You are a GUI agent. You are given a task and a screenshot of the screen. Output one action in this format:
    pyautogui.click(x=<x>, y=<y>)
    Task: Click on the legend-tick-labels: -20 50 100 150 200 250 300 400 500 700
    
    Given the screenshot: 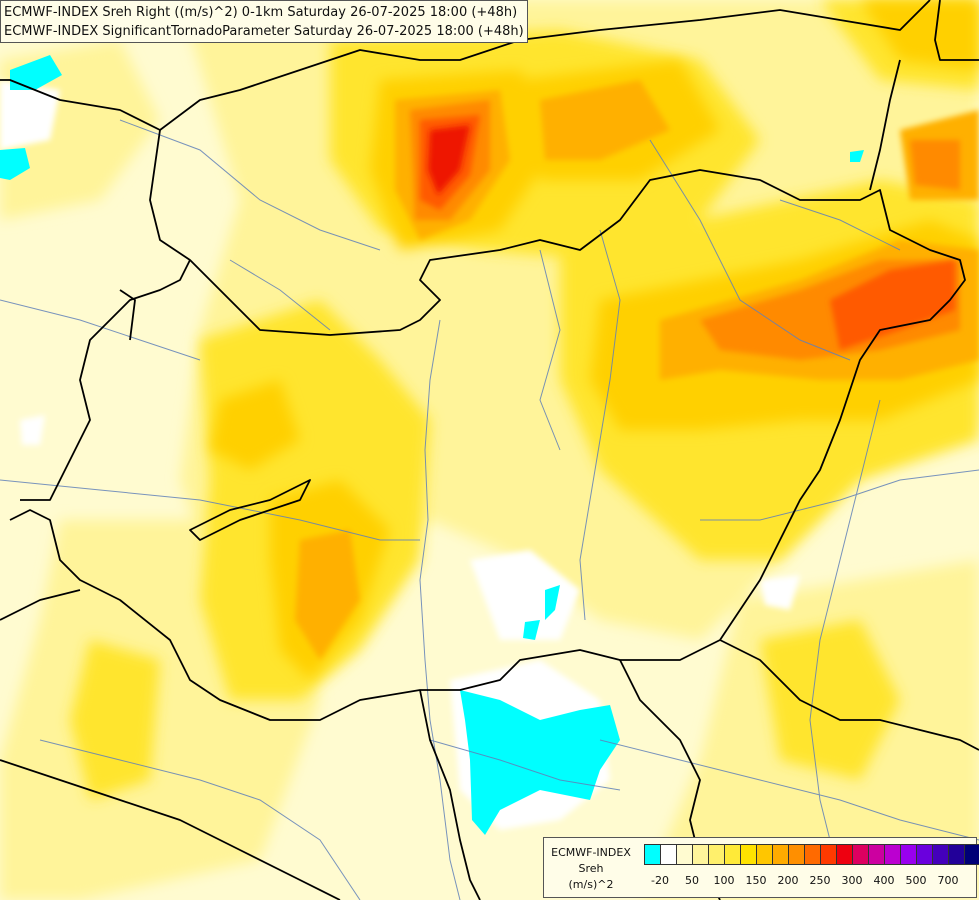 What is the action you would take?
    pyautogui.click(x=809, y=882)
    